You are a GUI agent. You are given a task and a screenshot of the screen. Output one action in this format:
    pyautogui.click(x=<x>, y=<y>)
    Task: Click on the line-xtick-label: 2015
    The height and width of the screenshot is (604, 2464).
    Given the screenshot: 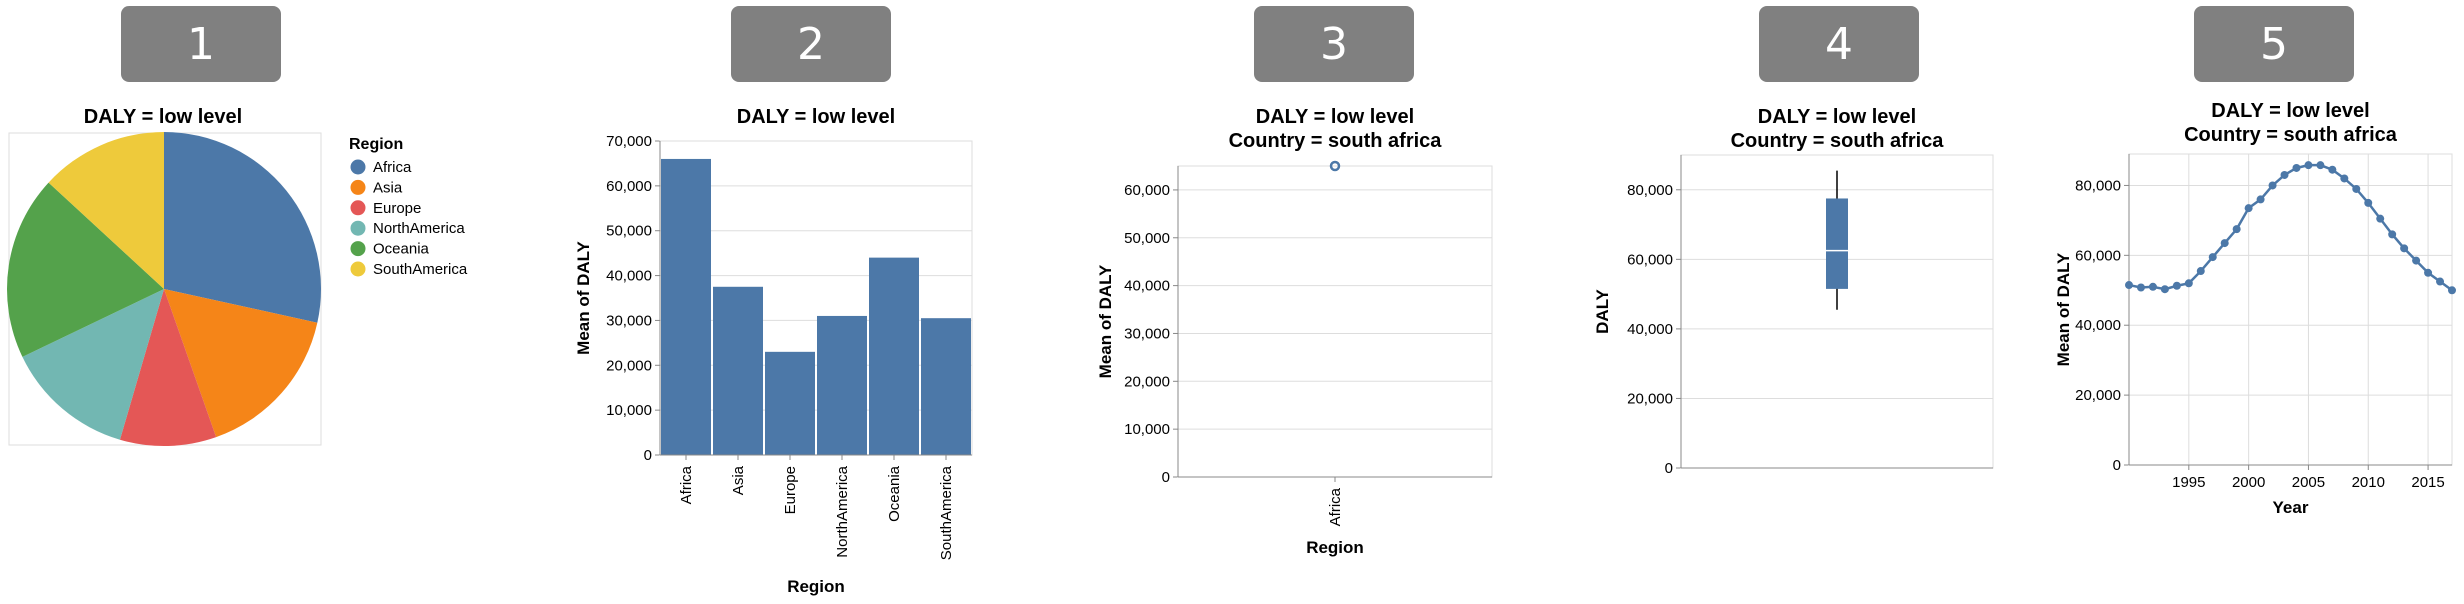 What is the action you would take?
    pyautogui.click(x=2427, y=482)
    